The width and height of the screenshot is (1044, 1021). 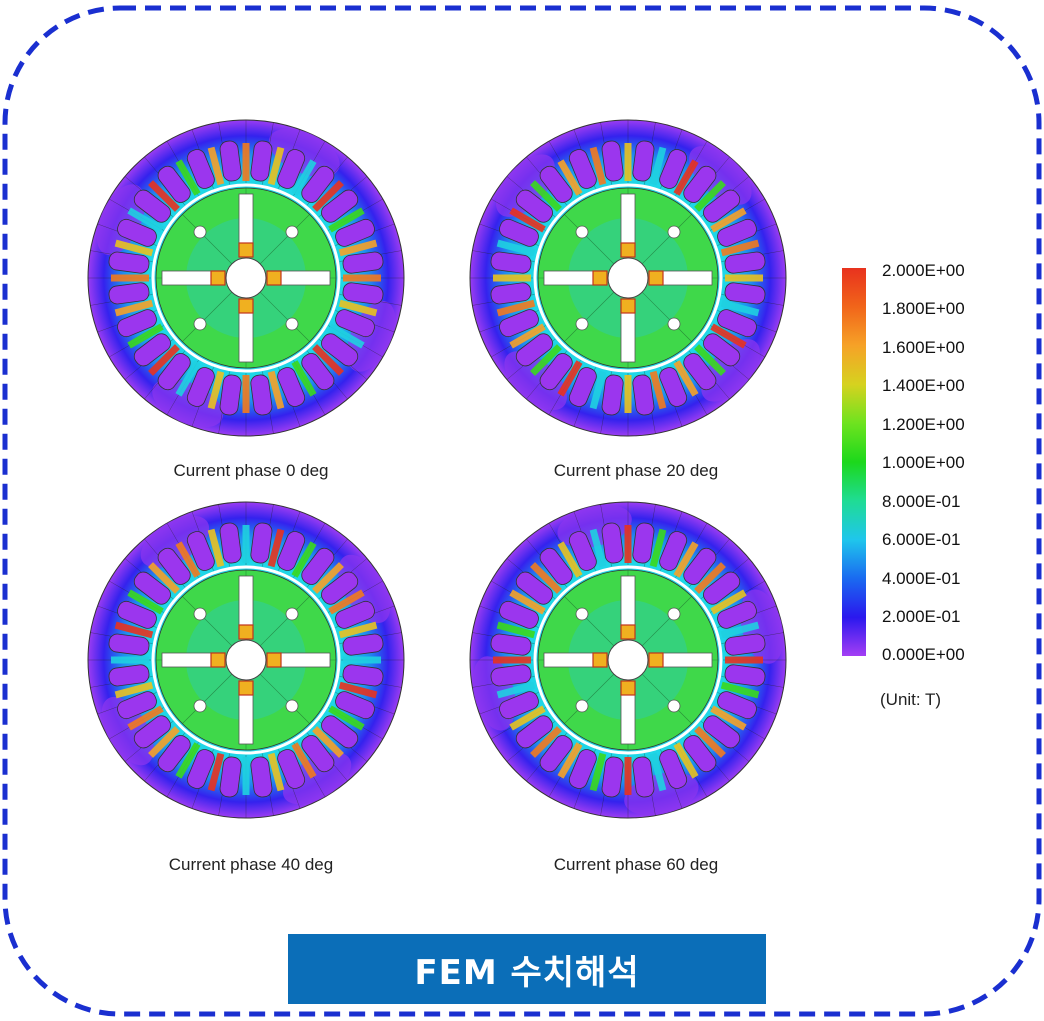 I want to click on legend-label: 2.000E+00, so click(x=923, y=270).